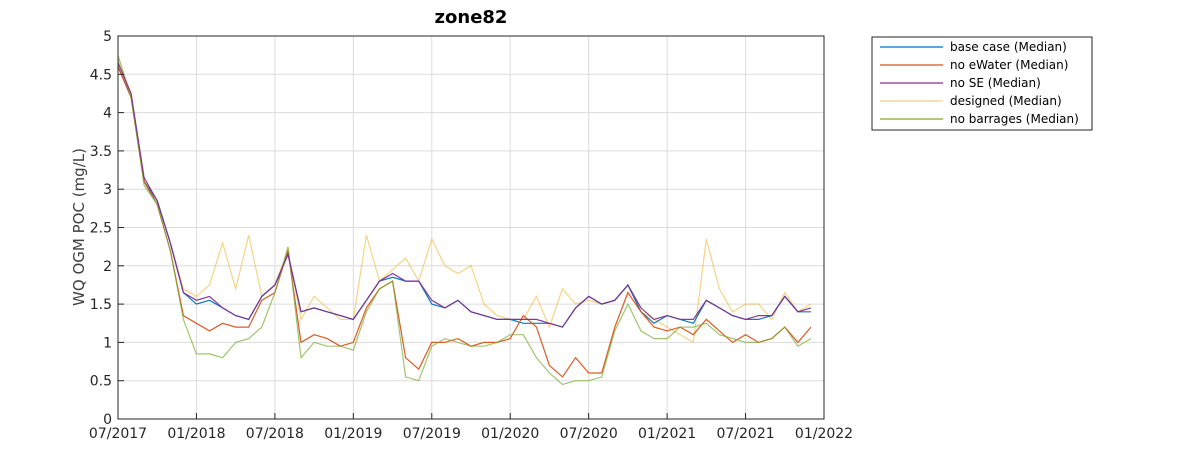 The width and height of the screenshot is (1181, 472). What do you see at coordinates (101, 305) in the screenshot?
I see `y-tick-label: 1.5` at bounding box center [101, 305].